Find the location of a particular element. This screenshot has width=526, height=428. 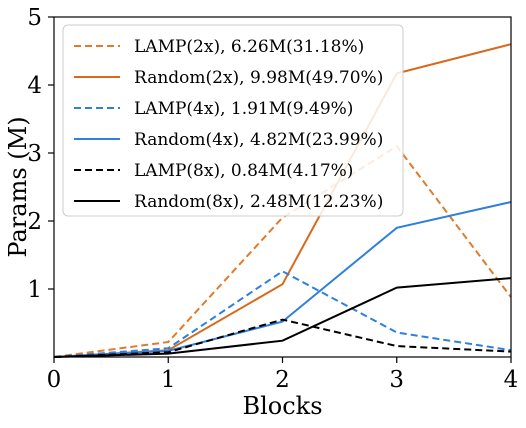

y-tick-label: 3 is located at coordinates (34, 154).